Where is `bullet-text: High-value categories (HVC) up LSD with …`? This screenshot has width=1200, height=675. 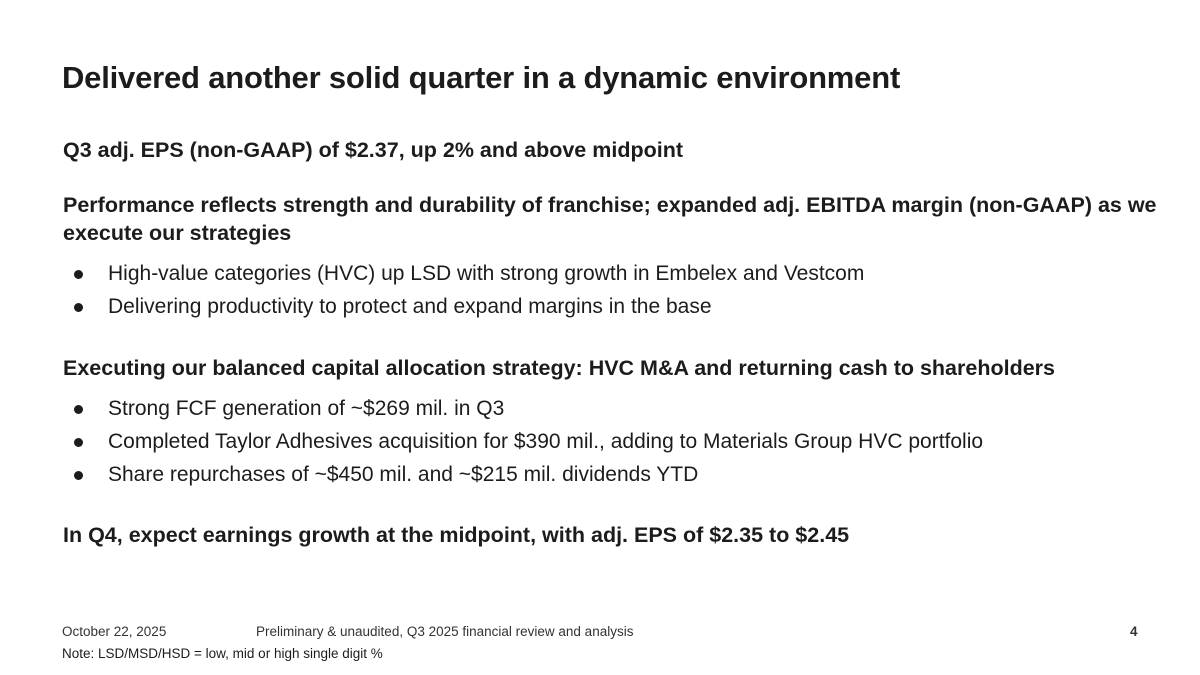
bullet-text: High-value categories (HVC) up LSD with … is located at coordinates (486, 273).